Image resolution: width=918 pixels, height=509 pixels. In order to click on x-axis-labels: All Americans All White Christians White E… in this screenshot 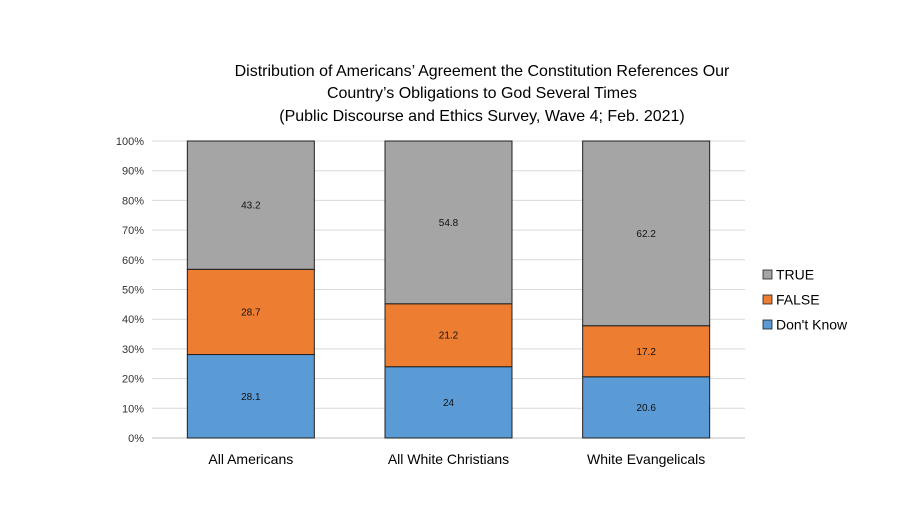, I will do `click(456, 459)`.